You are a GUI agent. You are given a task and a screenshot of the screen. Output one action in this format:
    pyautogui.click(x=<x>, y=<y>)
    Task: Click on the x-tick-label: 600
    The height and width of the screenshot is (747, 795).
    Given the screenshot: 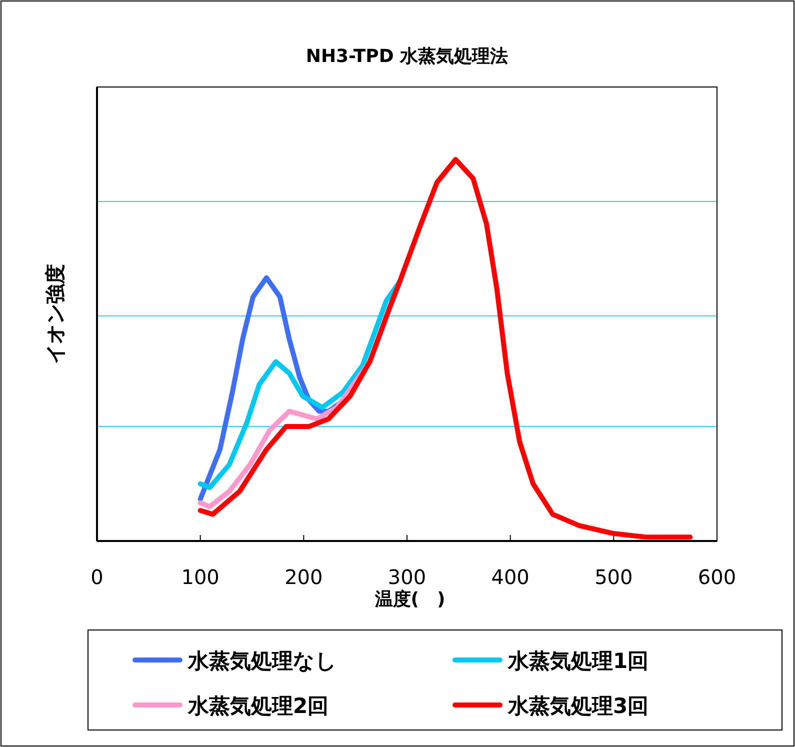 What is the action you would take?
    pyautogui.click(x=717, y=577)
    